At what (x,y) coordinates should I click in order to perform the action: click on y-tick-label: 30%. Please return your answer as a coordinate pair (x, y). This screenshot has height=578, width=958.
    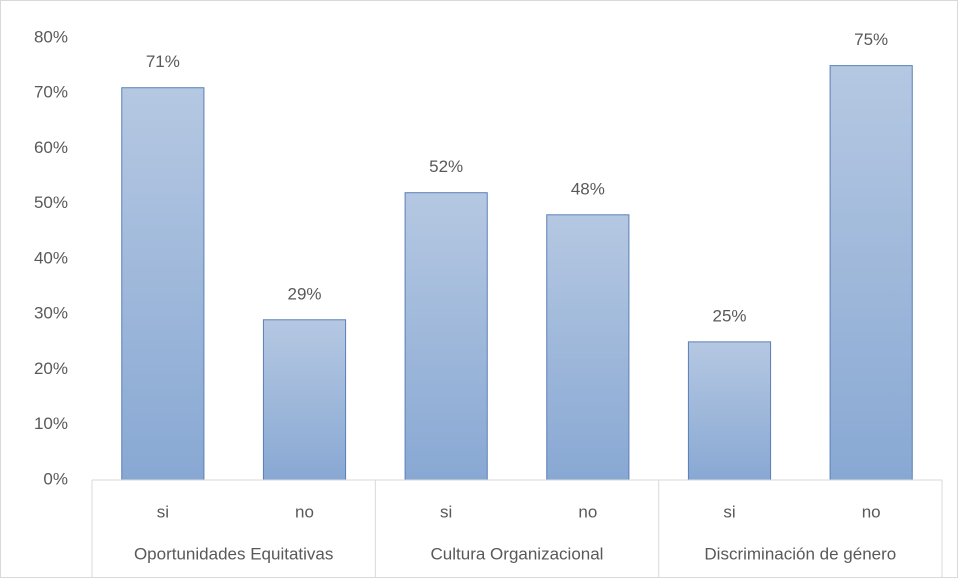
    Looking at the image, I should click on (51, 313).